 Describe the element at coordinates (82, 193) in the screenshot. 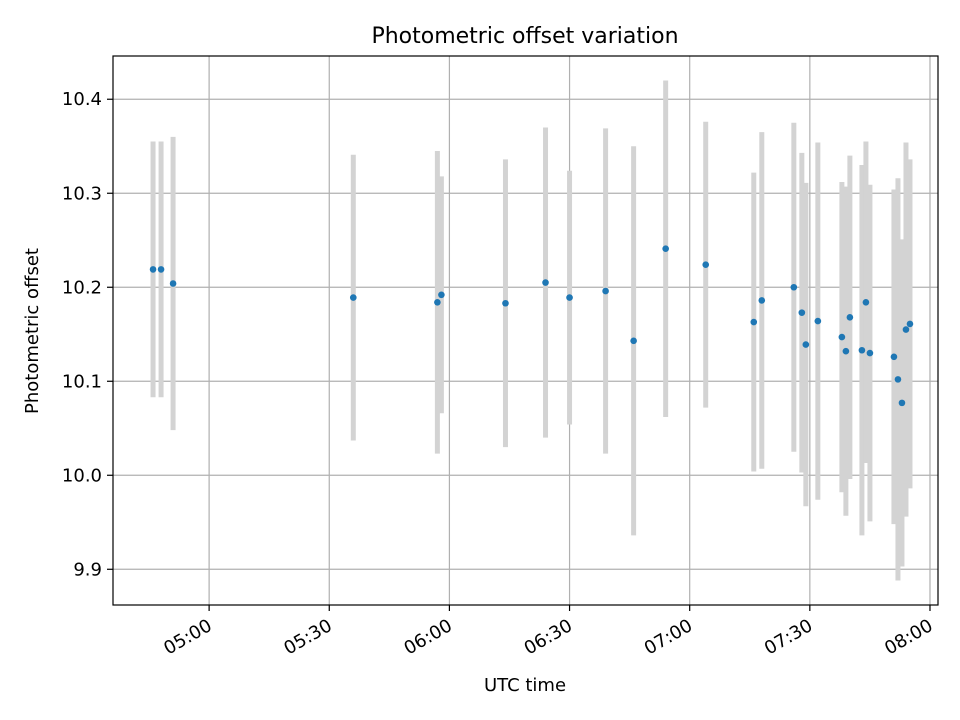

I see `y-tick-label: 10.3` at that location.